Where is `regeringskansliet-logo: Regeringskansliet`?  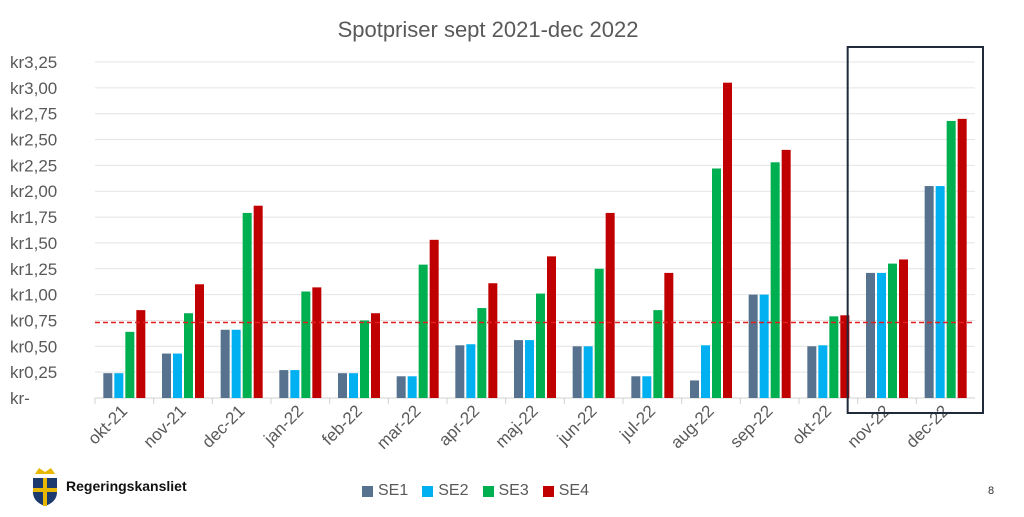 regeringskansliet-logo: Regeringskansliet is located at coordinates (108, 486).